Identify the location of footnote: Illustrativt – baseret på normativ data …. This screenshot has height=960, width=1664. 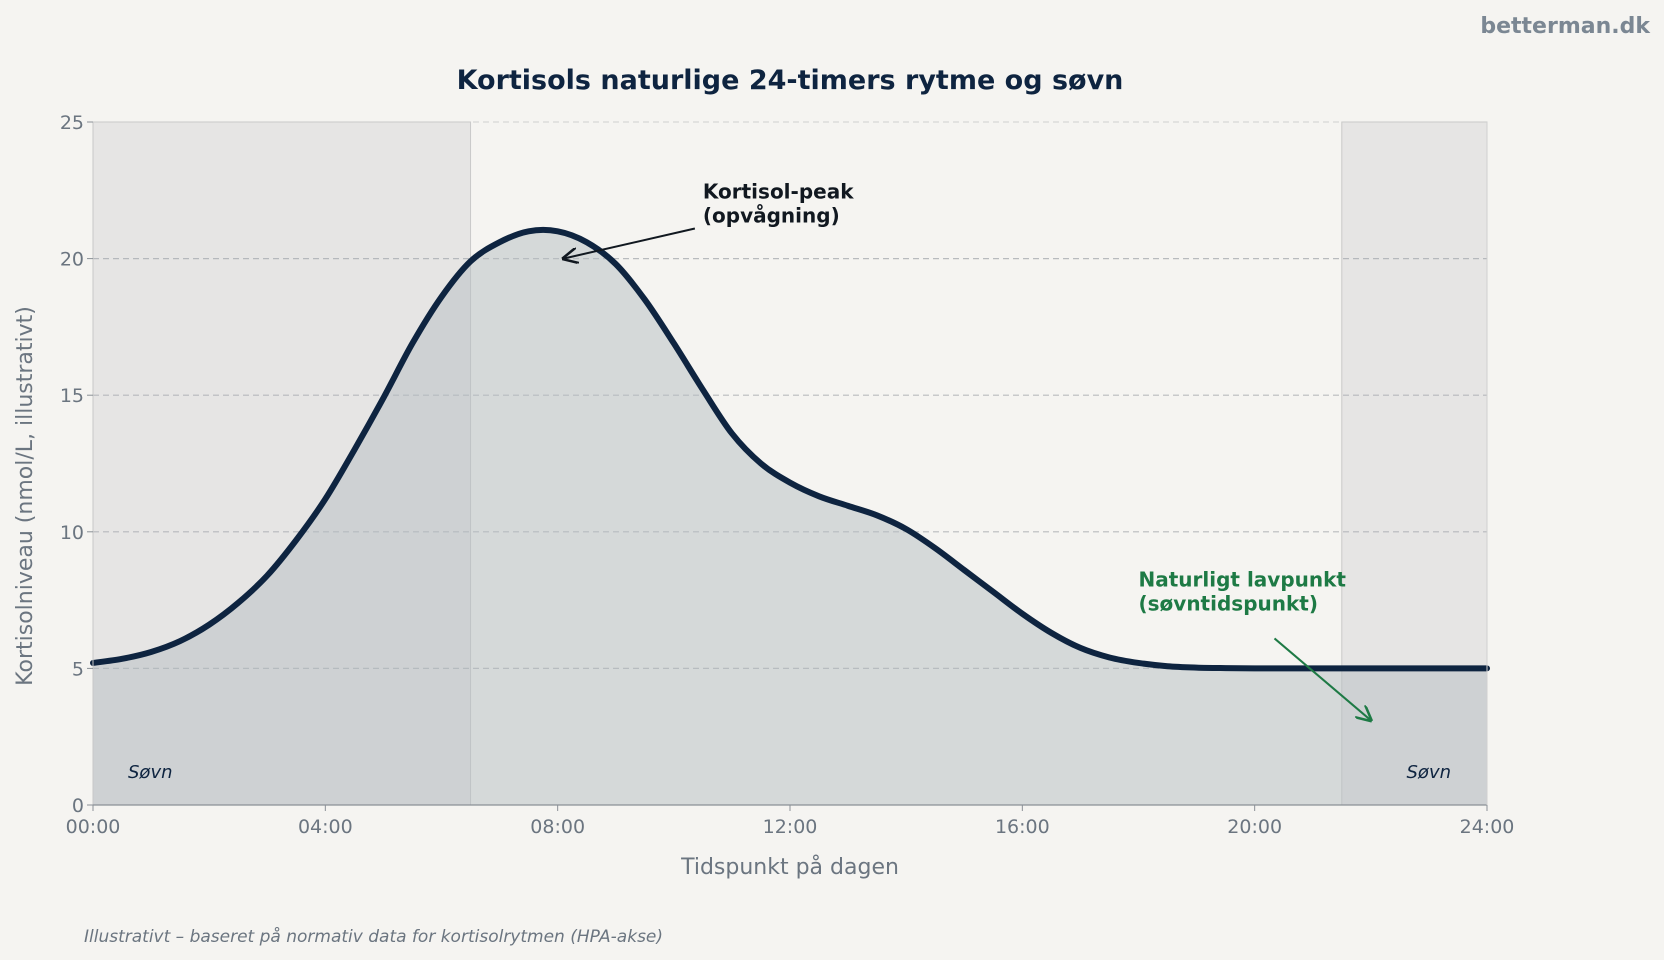
(373, 936).